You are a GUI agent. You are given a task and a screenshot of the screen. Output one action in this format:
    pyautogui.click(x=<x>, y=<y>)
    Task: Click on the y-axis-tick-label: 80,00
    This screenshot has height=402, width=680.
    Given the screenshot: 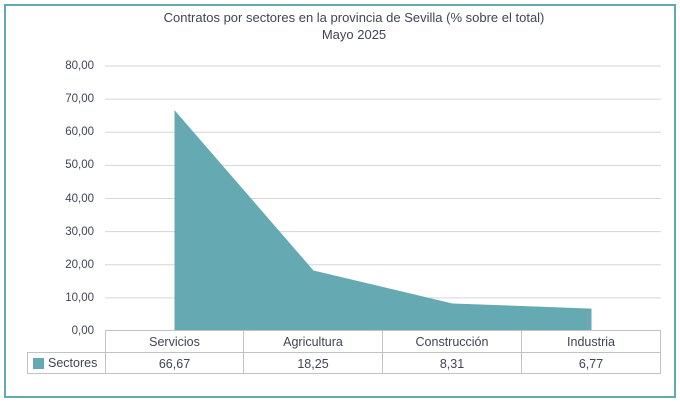 What is the action you would take?
    pyautogui.click(x=79, y=66)
    